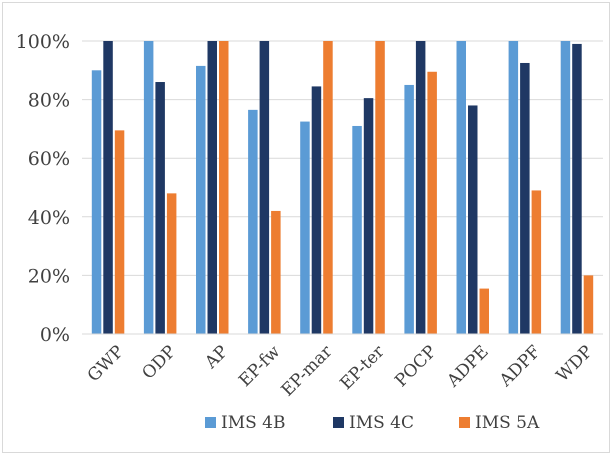 This screenshot has width=614, height=457. I want to click on bar-ims-4c-odp, so click(160, 208).